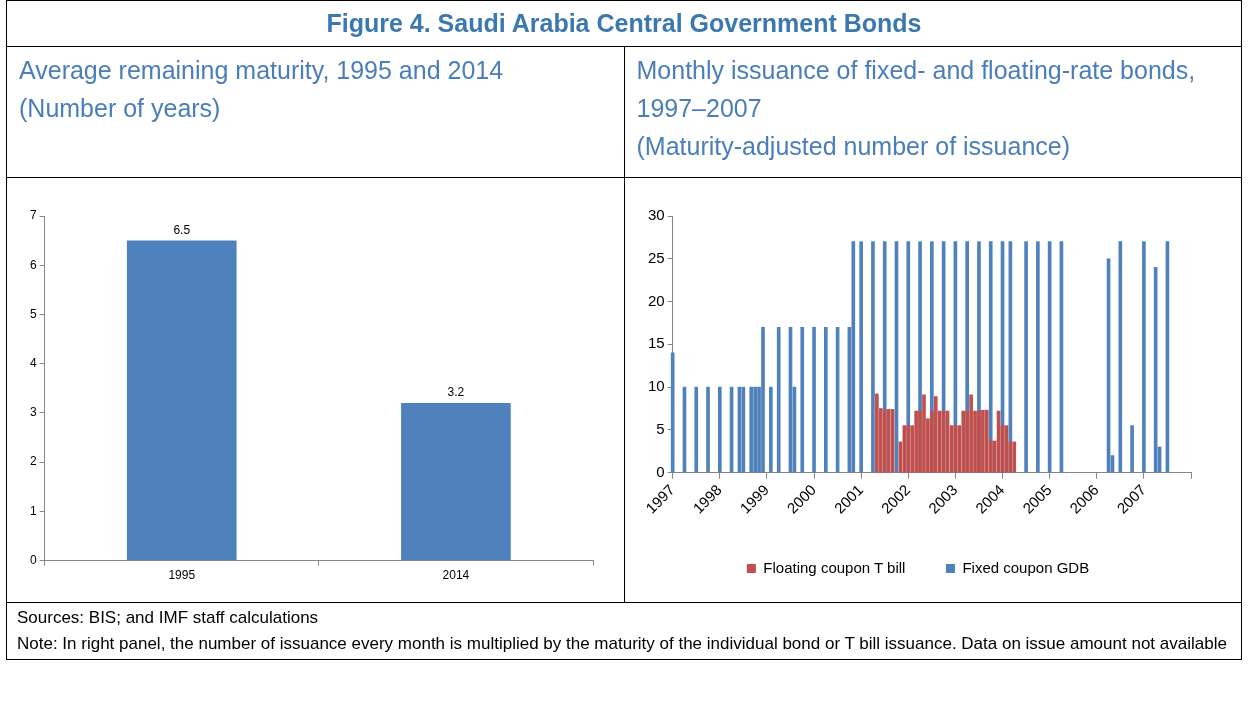 The image size is (1248, 713). Describe the element at coordinates (624, 23) in the screenshot. I see `text: Figure 4. Saudi Arabia Central Government Bonds` at that location.